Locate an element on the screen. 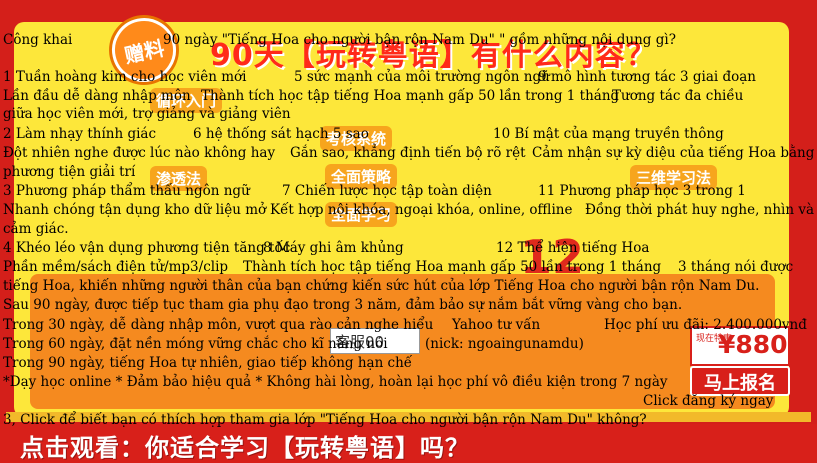 The width and height of the screenshot is (817, 463). poster-chip: 三维学习法 is located at coordinates (674, 177).